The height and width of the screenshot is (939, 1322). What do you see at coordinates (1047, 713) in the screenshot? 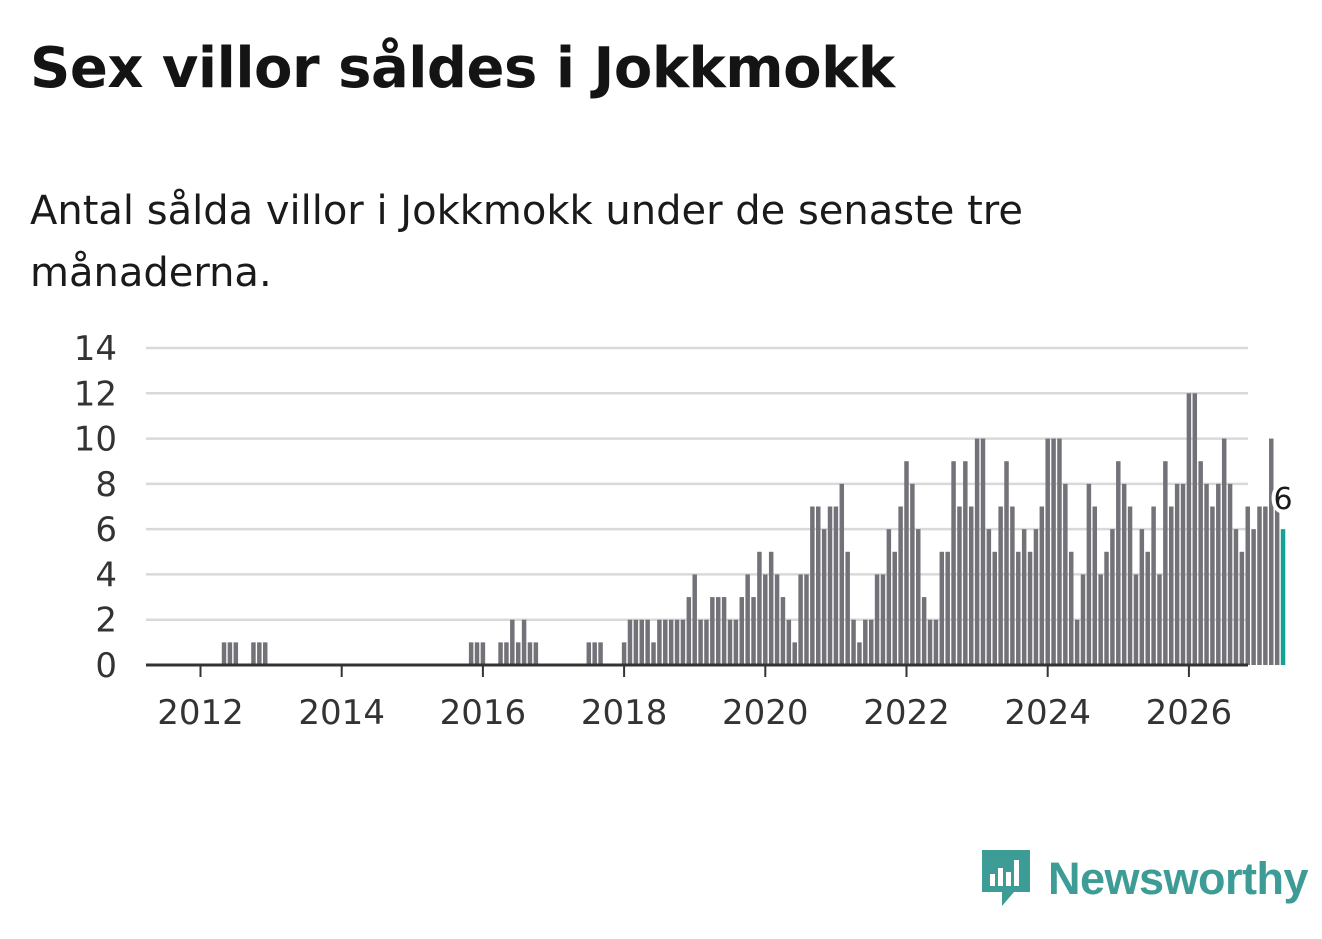
I see `x-tick-label: 2024` at bounding box center [1047, 713].